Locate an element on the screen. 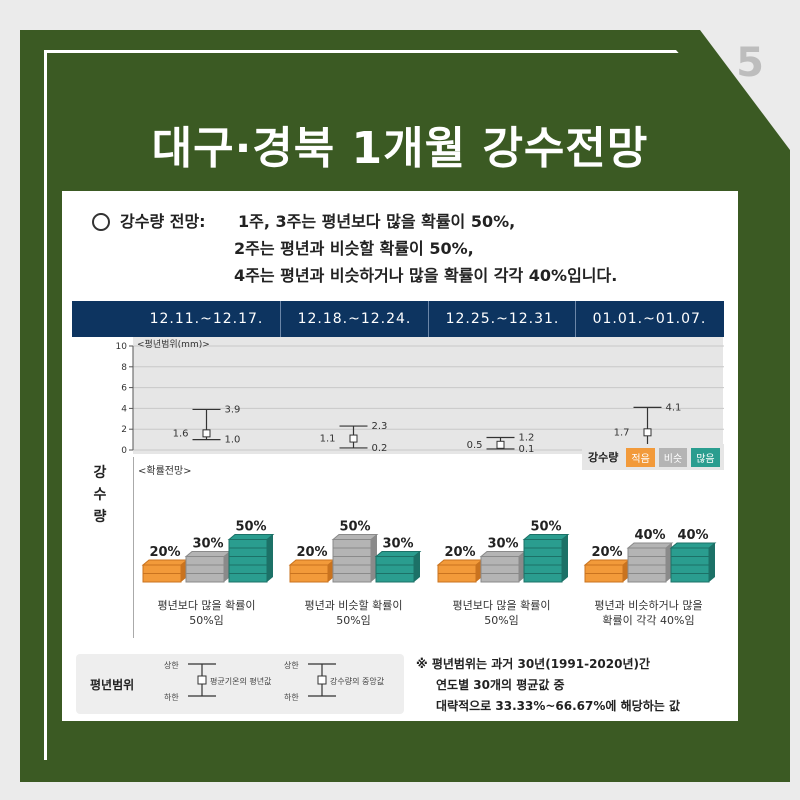 This screenshot has height=800, width=800. y-tick-label: 0 is located at coordinates (124, 451).